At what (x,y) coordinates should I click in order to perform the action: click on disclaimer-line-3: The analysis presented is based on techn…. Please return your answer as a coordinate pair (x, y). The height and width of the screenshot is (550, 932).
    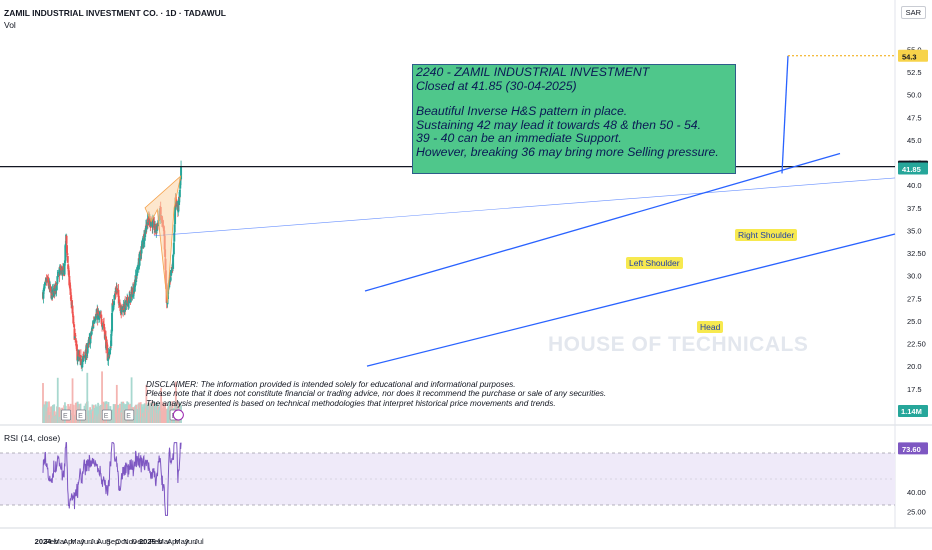
    Looking at the image, I should click on (351, 403).